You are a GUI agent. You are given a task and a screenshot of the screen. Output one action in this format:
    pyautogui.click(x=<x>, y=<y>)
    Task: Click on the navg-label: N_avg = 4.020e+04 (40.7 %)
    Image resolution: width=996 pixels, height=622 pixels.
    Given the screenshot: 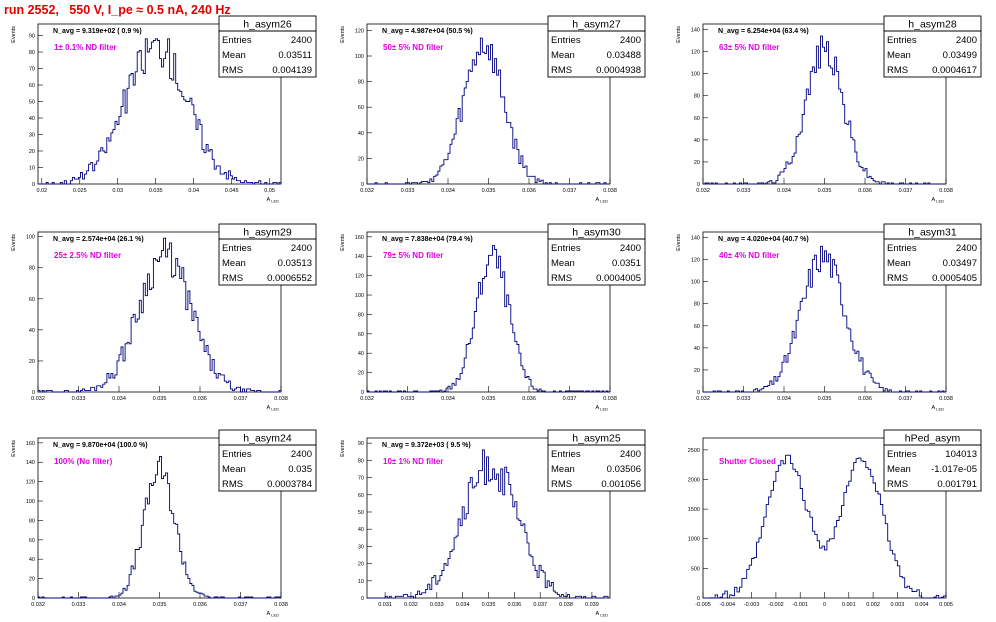 What is the action you would take?
    pyautogui.click(x=763, y=239)
    